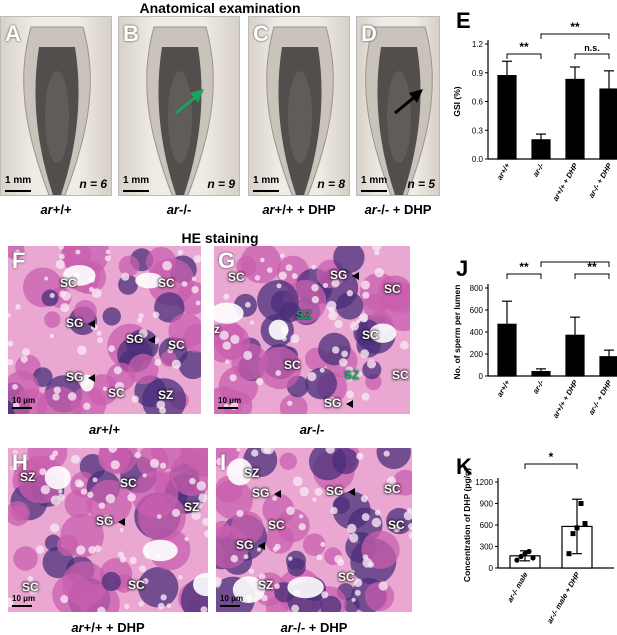  Describe the element at coordinates (467, 525) in the screenshot. I see `y-axis-label: Concentration of DHP (pg/g)` at that location.